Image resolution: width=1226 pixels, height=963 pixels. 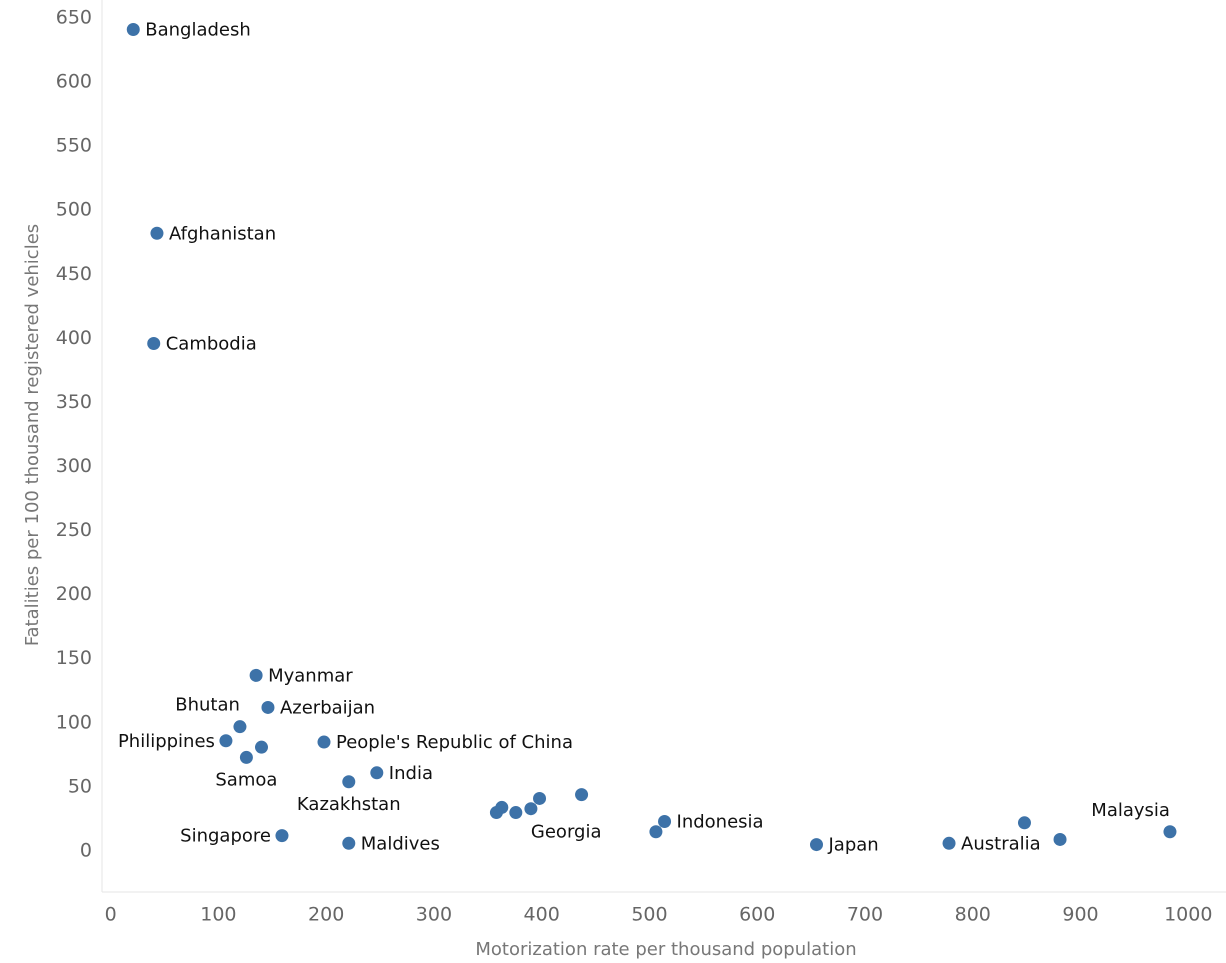 I want to click on x-tick-label: 700, so click(x=865, y=915).